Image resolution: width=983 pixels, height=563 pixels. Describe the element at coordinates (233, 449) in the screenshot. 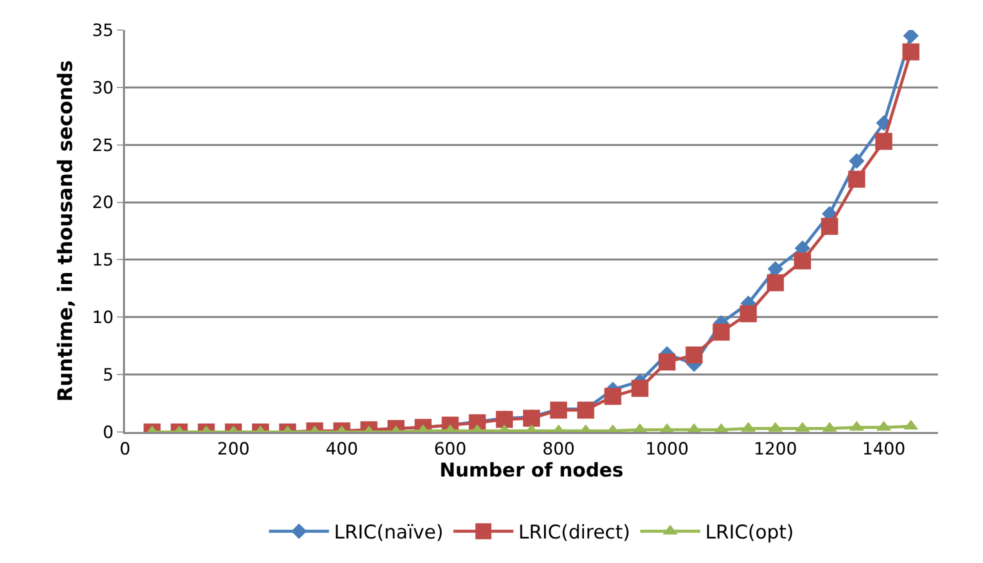

I see `x-tick-label: 200` at that location.